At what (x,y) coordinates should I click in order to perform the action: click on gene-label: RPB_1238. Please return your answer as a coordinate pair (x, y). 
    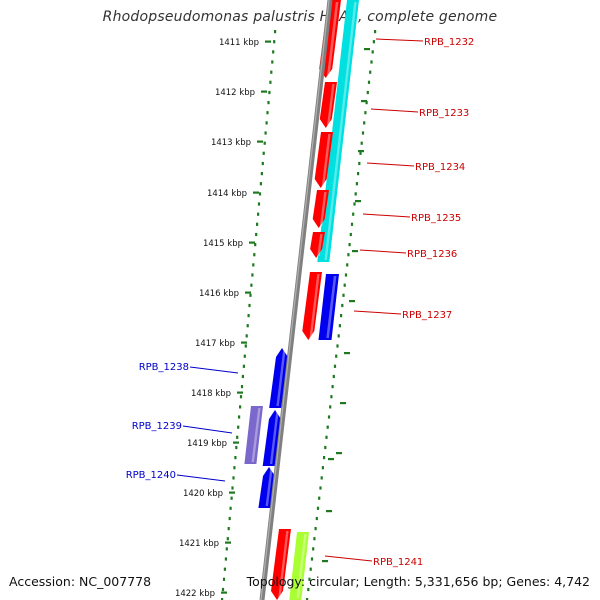
    Looking at the image, I should click on (164, 367).